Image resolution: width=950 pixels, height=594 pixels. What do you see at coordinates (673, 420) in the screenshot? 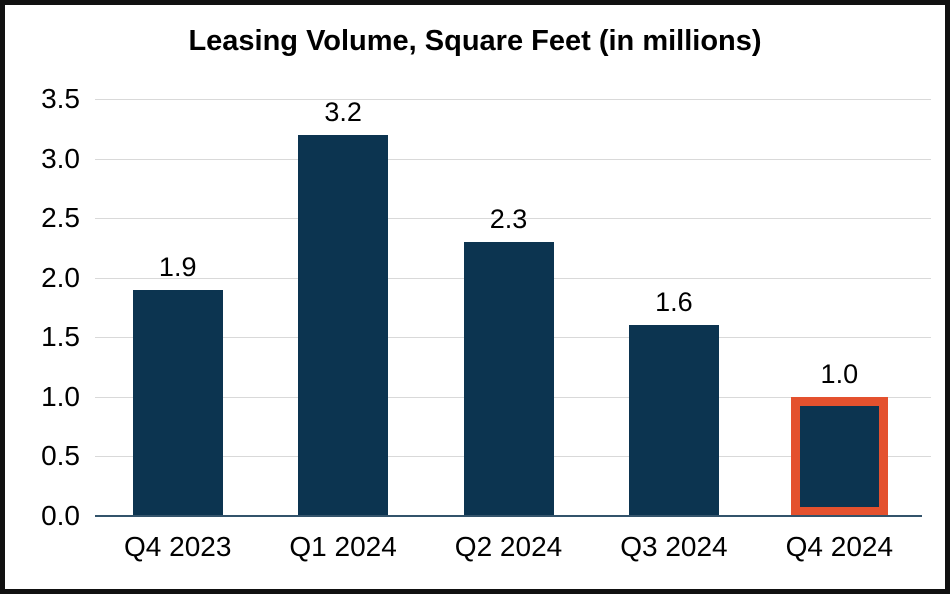
I see `bar-q3-2024` at bounding box center [673, 420].